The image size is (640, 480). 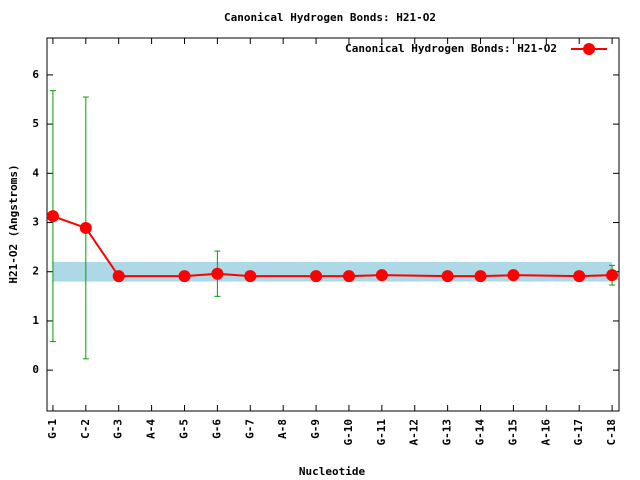 What do you see at coordinates (451, 48) in the screenshot?
I see `legend-label: Canonical Hydrogen Bonds: H21-O2` at bounding box center [451, 48].